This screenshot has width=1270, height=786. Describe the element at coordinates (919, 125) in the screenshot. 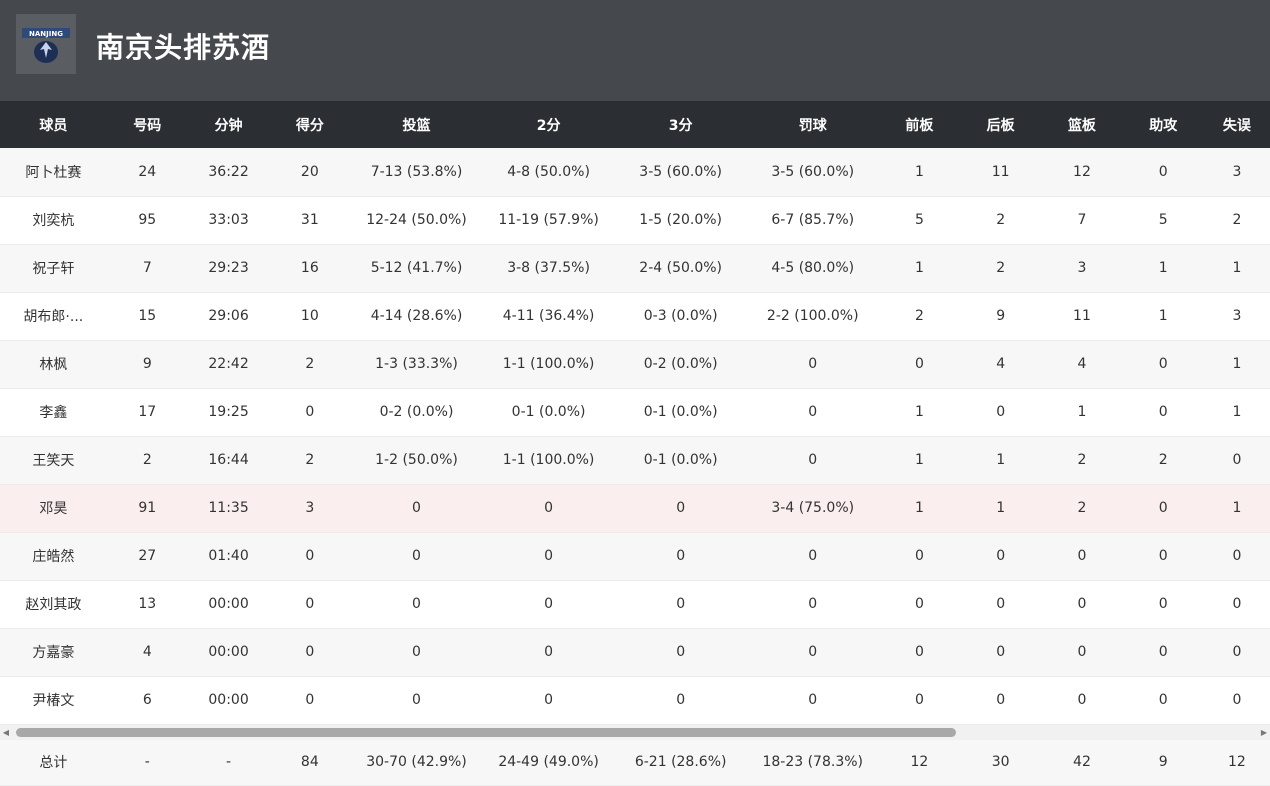

I see `column-header: 前板` at that location.